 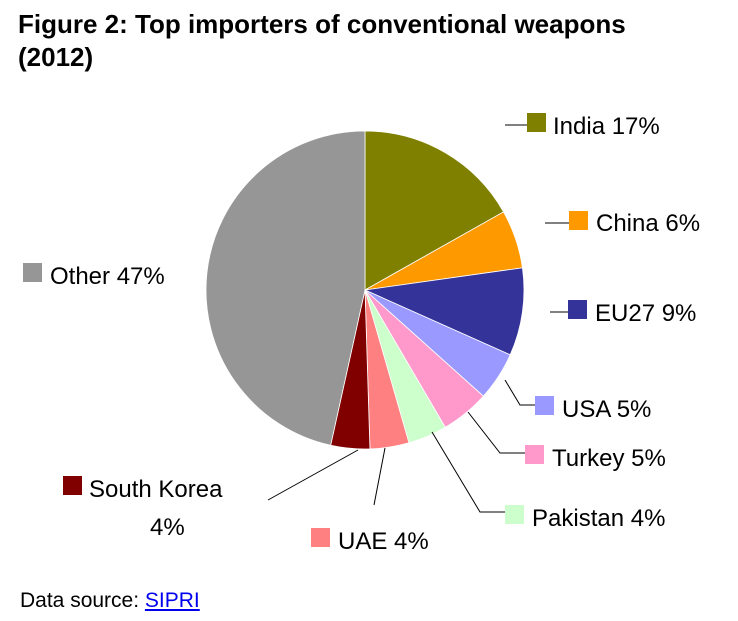 I want to click on data-source: Data source: SIPRI, so click(x=110, y=601).